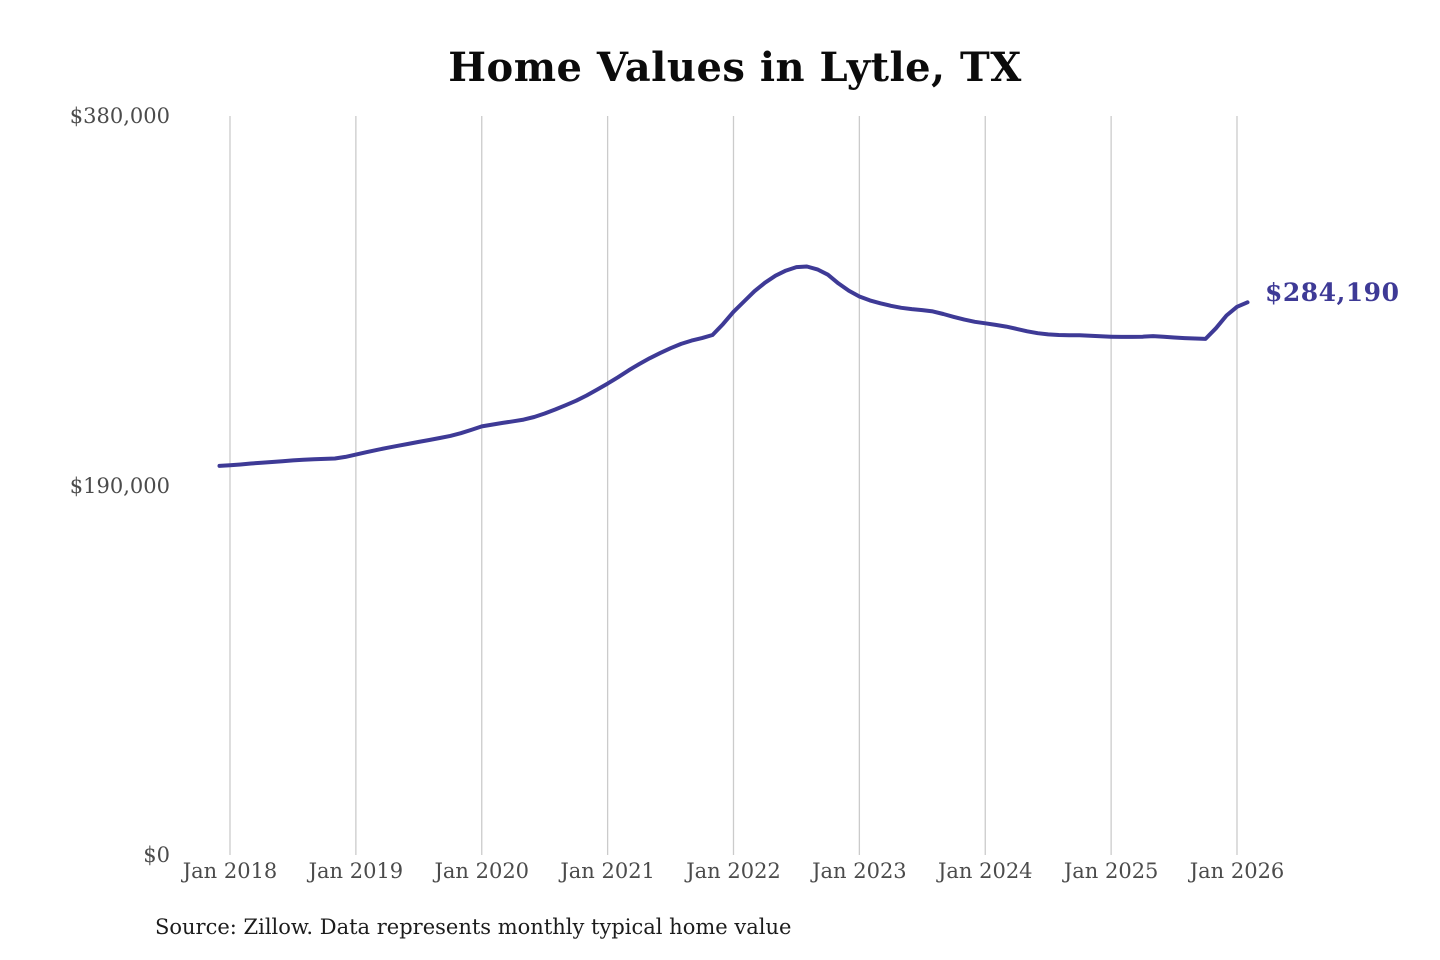  What do you see at coordinates (119, 485) in the screenshot?
I see `y-tick-label: $190,000` at bounding box center [119, 485].